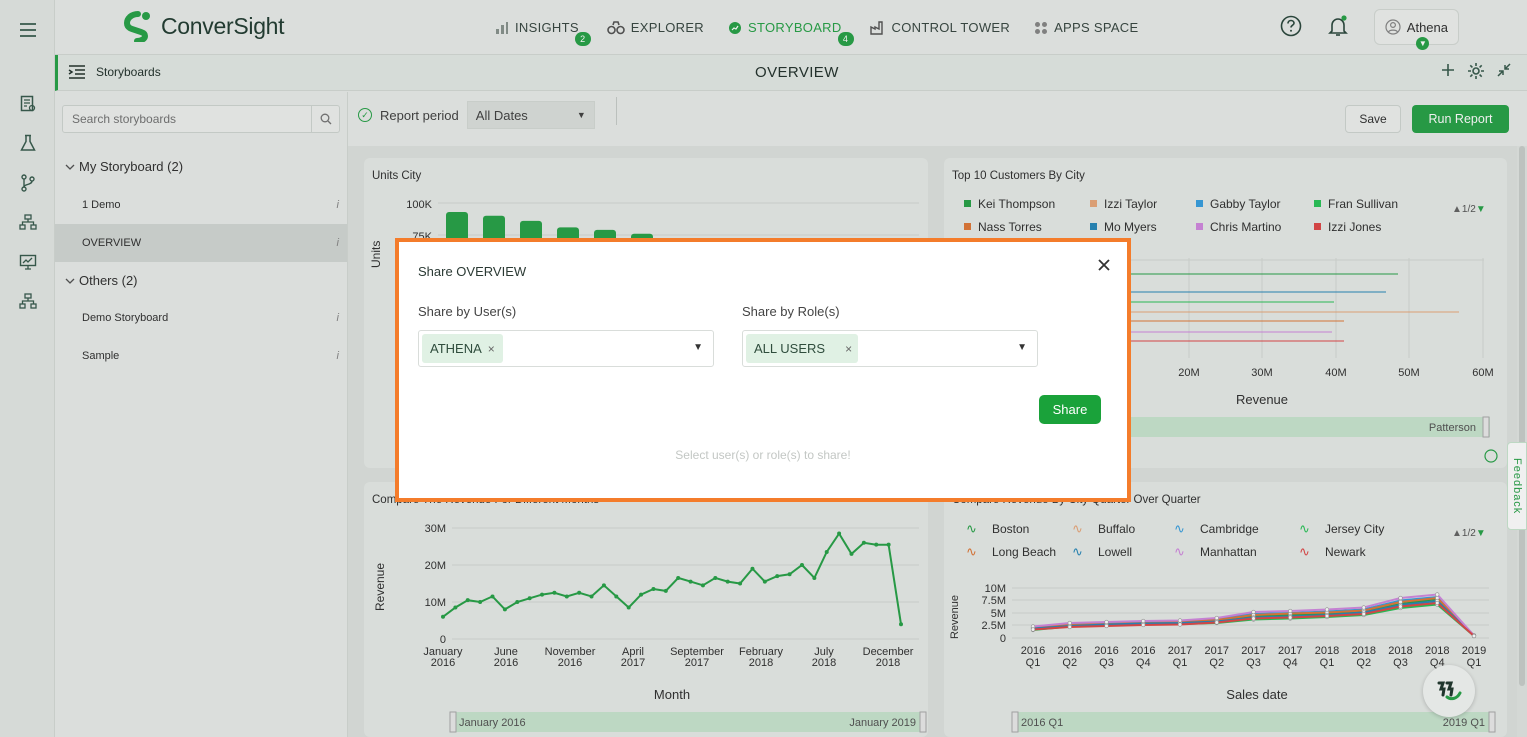 The width and height of the screenshot is (1527, 737). Describe the element at coordinates (28, 222) in the screenshot. I see `hierarchy-icon` at that location.